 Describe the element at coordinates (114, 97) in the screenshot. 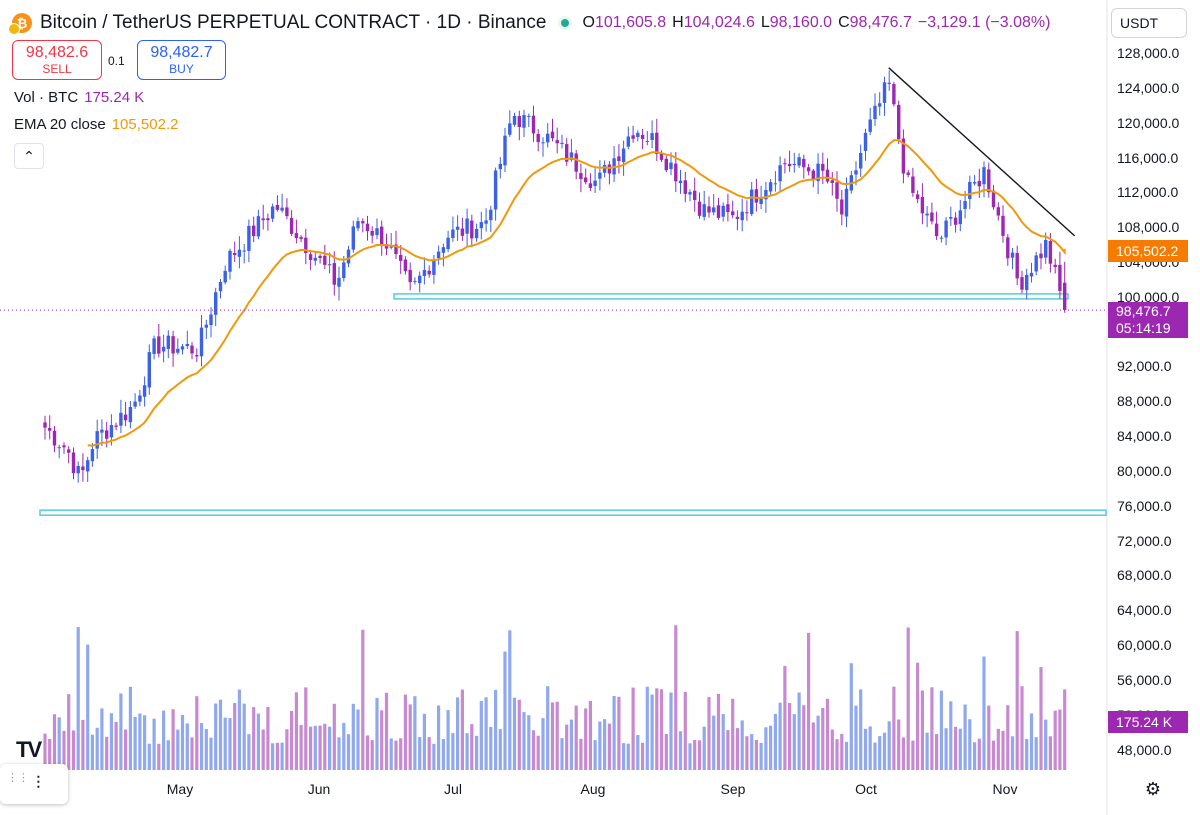

I see `volume-legend-value: 175.24 K` at that location.